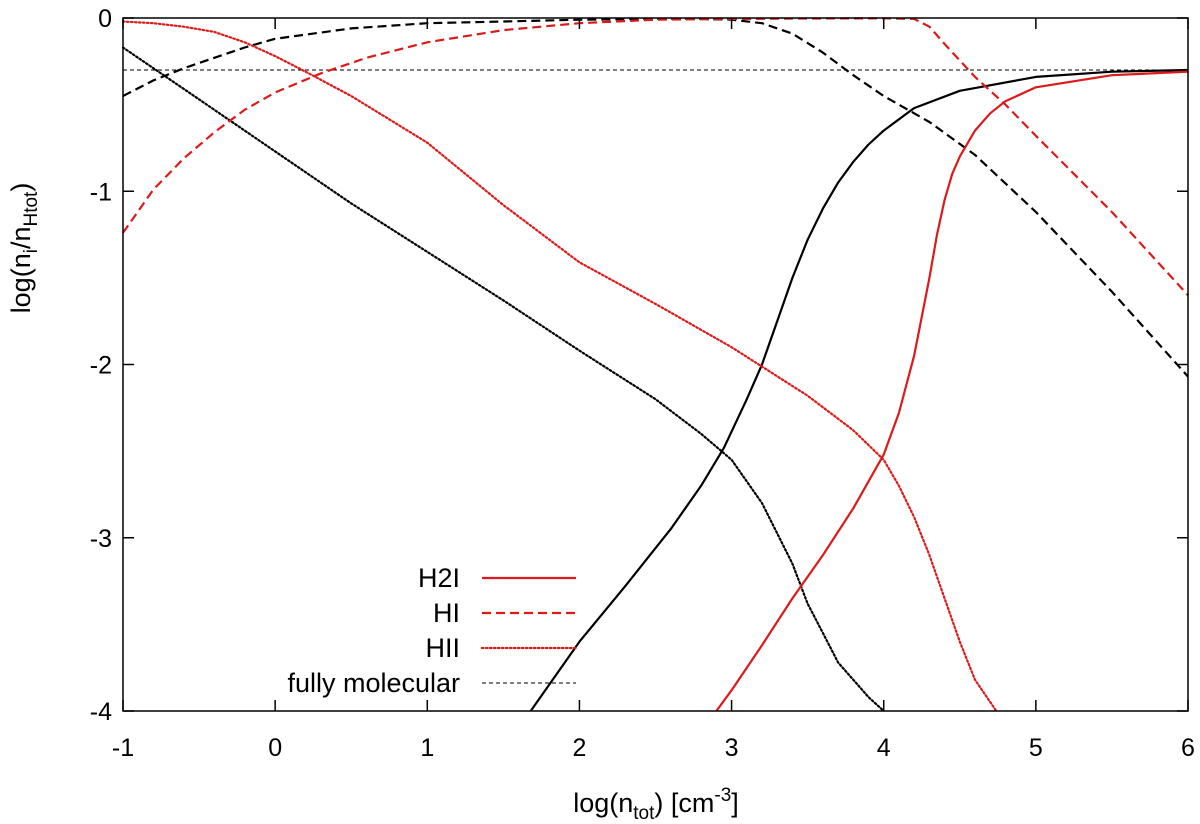  Describe the element at coordinates (105, 19) in the screenshot. I see `y-tick-label: 0` at that location.